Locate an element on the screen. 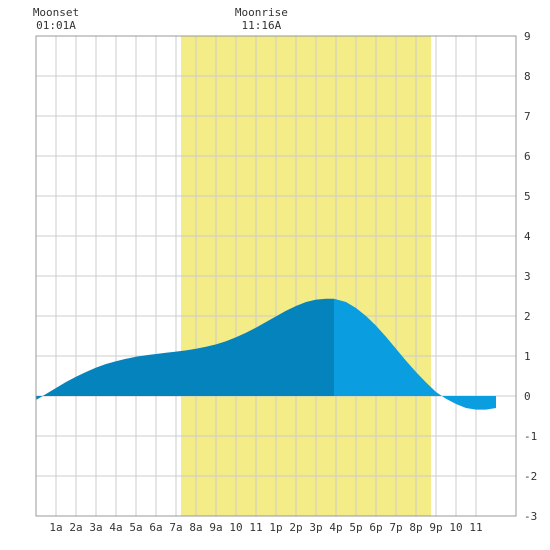 The image size is (550, 550). y-axis-ticks: -3 -2 -1 0 1 2 3 4 5 6 7 8 9 is located at coordinates (530, 276).